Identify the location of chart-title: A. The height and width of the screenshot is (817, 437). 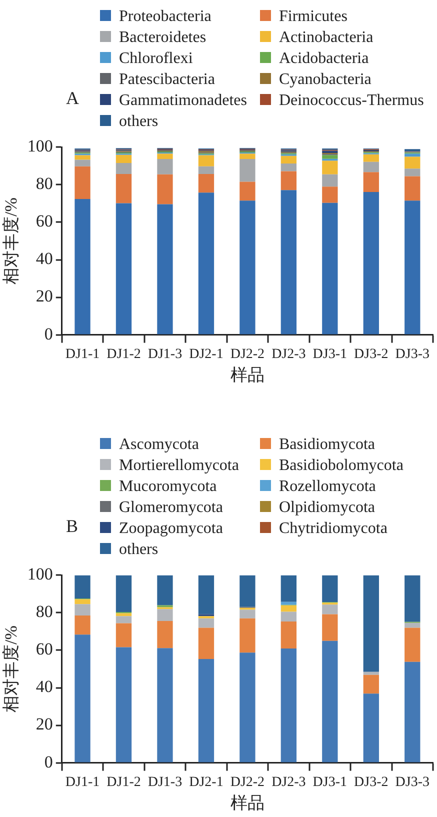
(72, 98).